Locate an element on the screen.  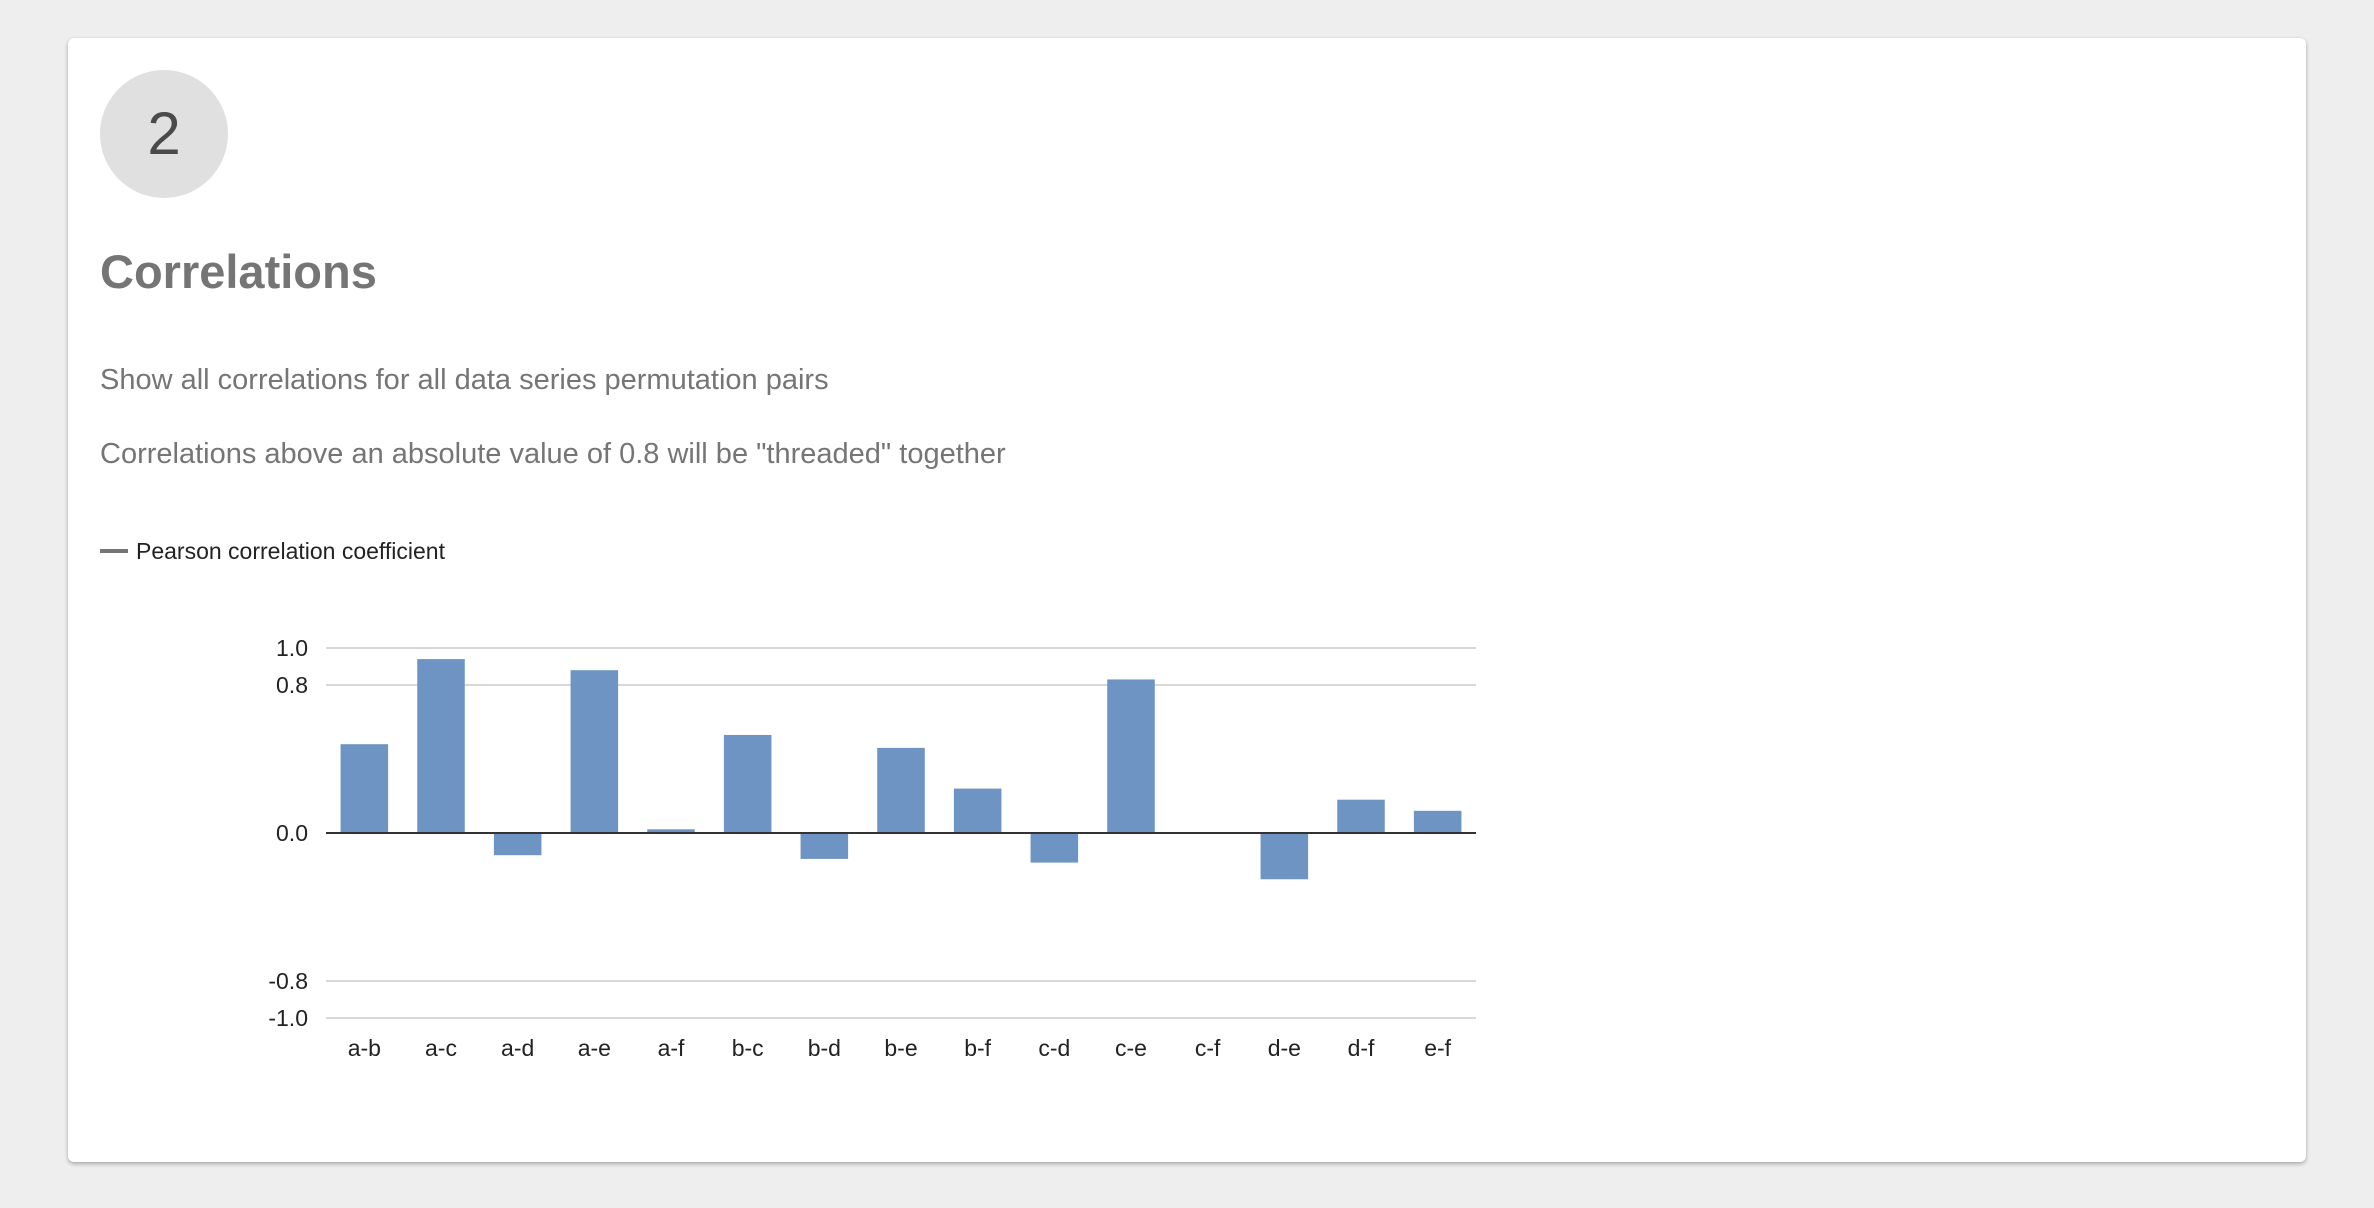
x-tick-label: a-e is located at coordinates (594, 1048).